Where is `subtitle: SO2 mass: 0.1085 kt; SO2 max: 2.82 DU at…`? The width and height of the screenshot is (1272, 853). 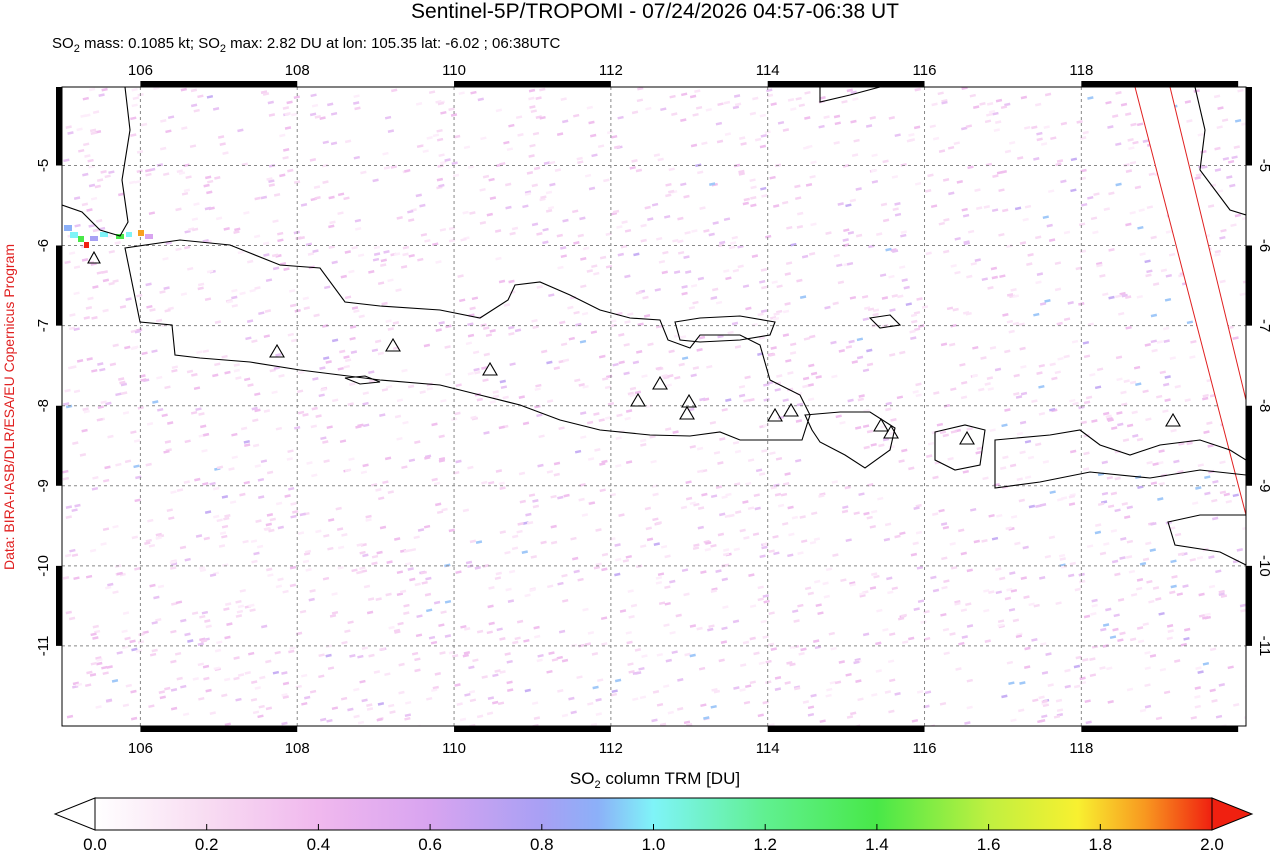 subtitle: SO2 mass: 0.1085 kt; SO2 max: 2.82 DU at… is located at coordinates (306, 45).